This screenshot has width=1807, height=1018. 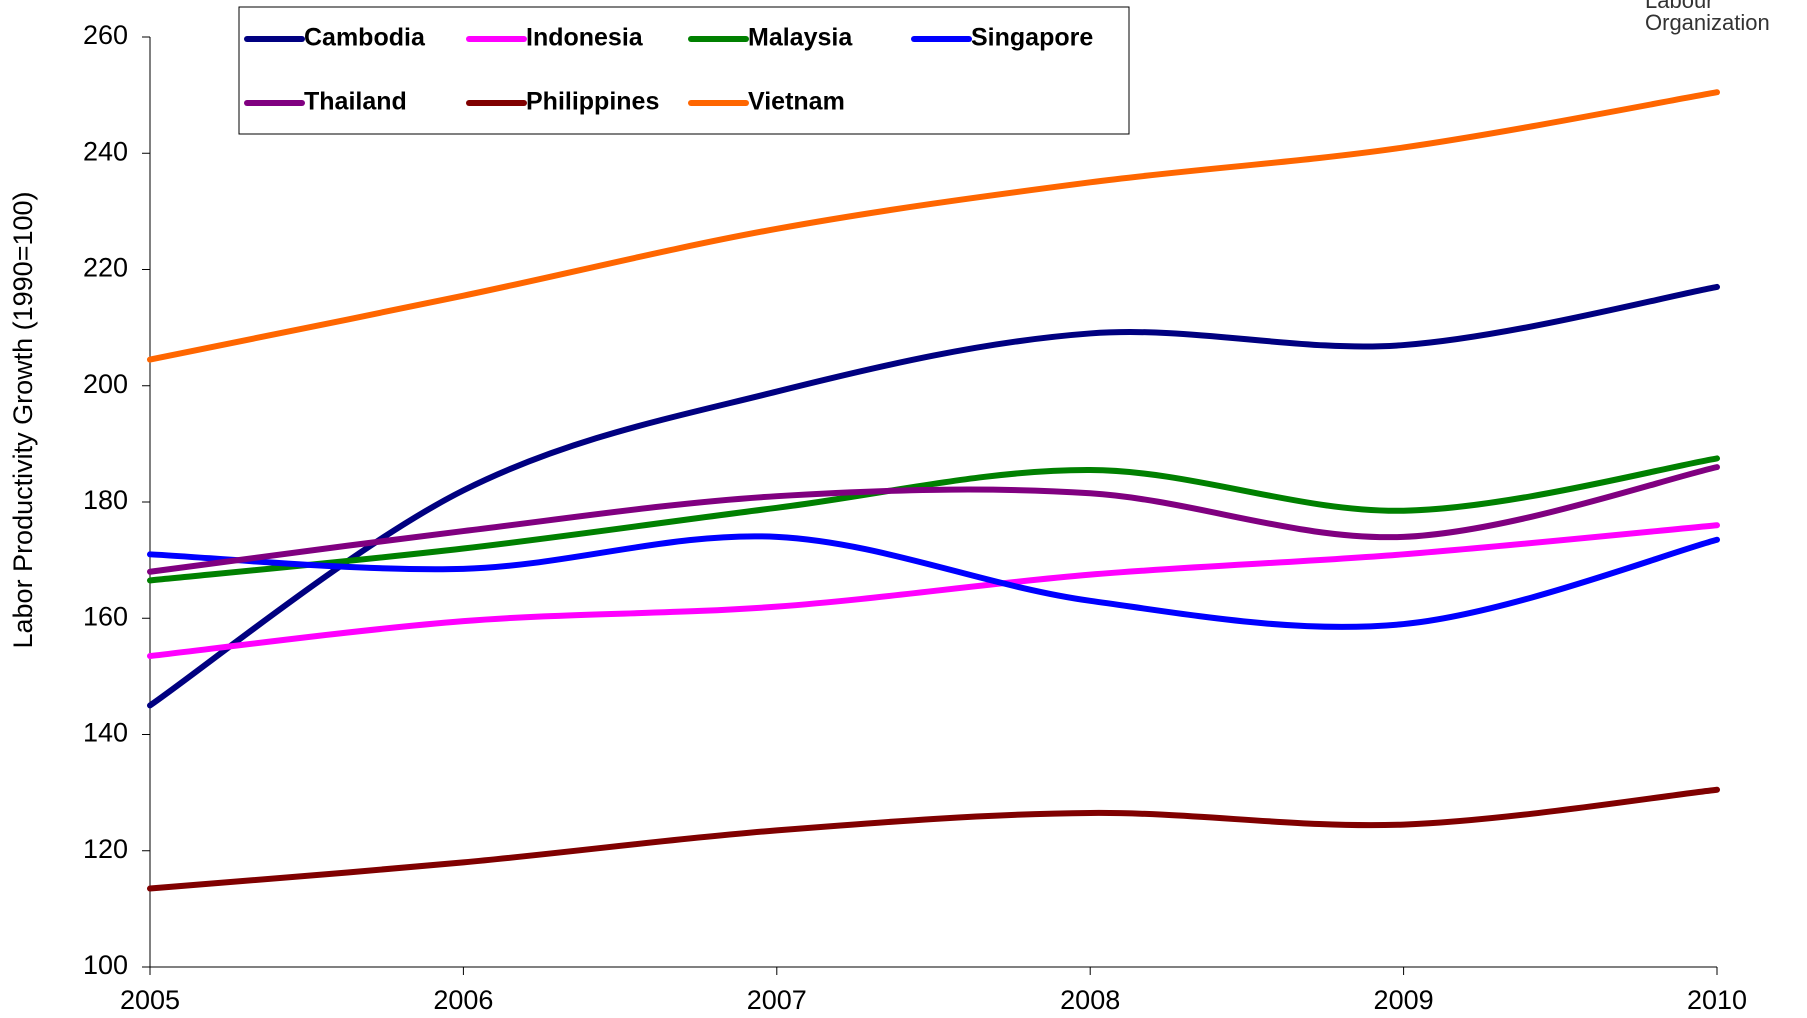 What do you see at coordinates (355, 102) in the screenshot?
I see `legend-label: Thailand` at bounding box center [355, 102].